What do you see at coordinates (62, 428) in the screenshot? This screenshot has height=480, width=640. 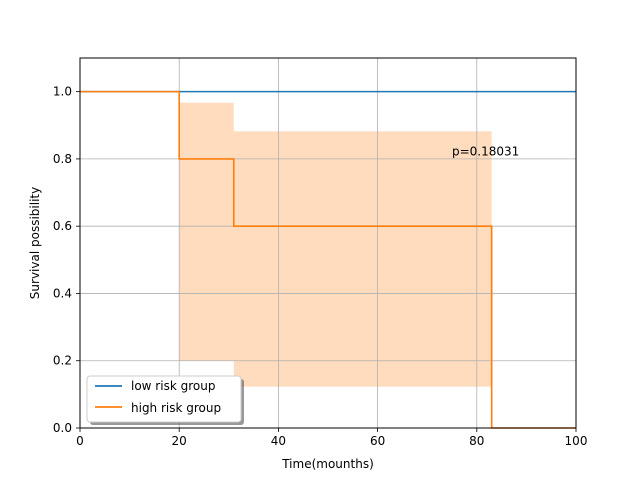 I see `y-tick-label-0: 0.0` at bounding box center [62, 428].